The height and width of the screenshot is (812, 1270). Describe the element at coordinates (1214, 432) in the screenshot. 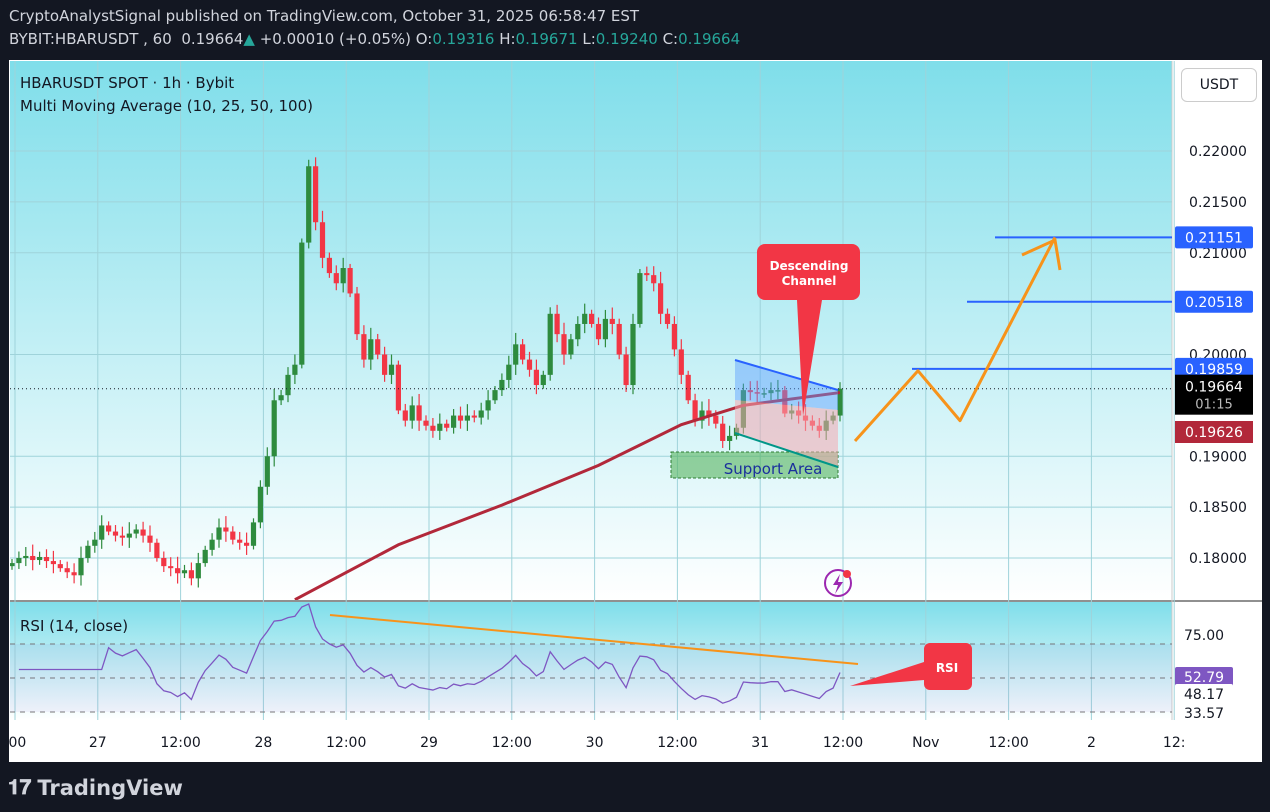

I see `ma-price-badge` at that location.